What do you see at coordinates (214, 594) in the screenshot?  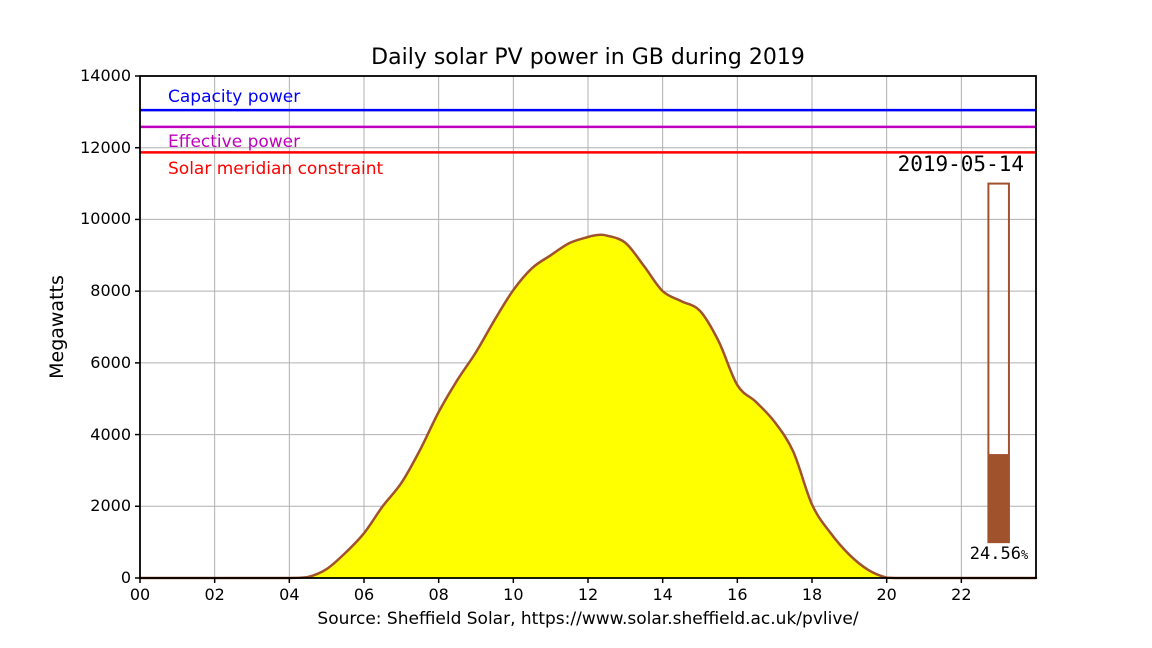 I see `x-tick-label: 02` at bounding box center [214, 594].